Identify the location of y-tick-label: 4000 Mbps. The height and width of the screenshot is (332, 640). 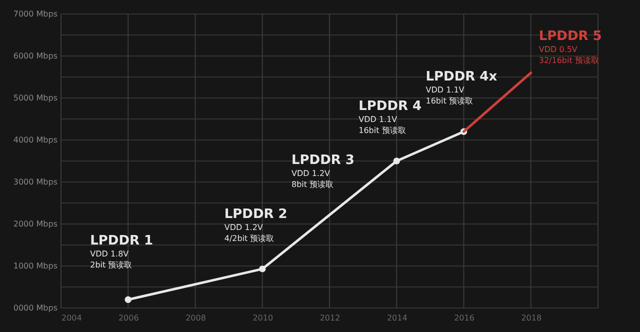
(35, 140).